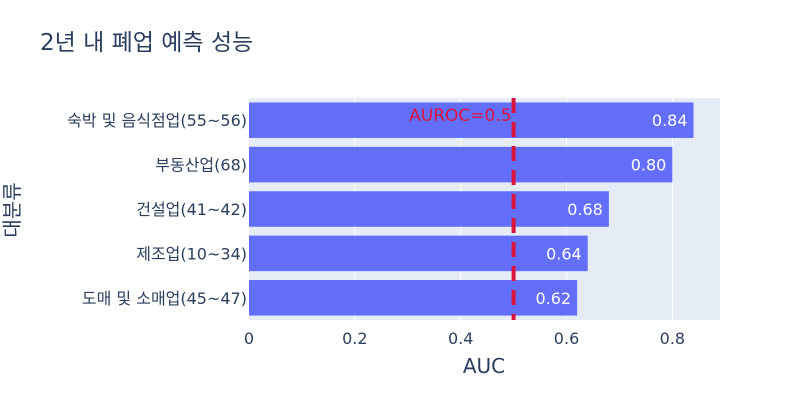 This screenshot has width=800, height=400. Describe the element at coordinates (191, 253) in the screenshot. I see `y-tick-label: 제조업(10~34)` at that location.